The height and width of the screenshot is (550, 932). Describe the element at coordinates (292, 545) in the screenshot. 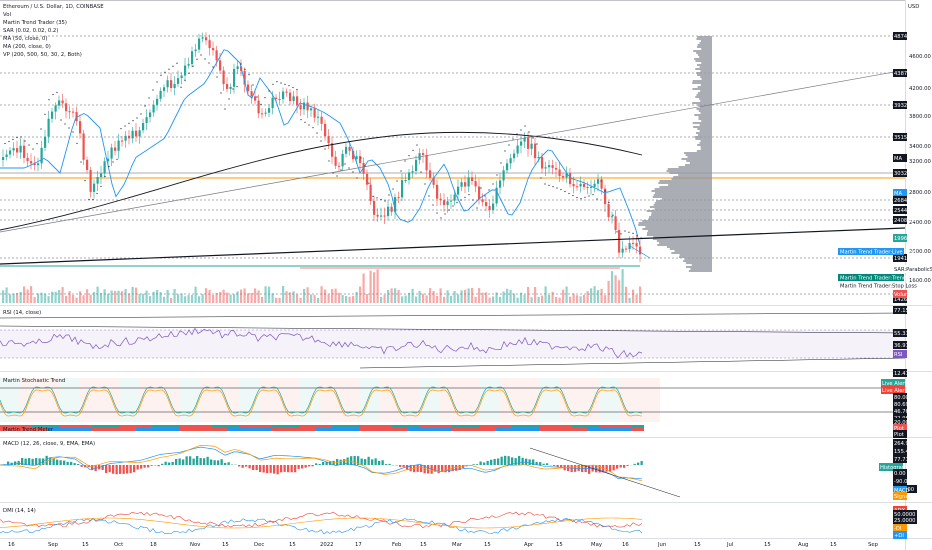

I see `time-tick: 15` at that location.